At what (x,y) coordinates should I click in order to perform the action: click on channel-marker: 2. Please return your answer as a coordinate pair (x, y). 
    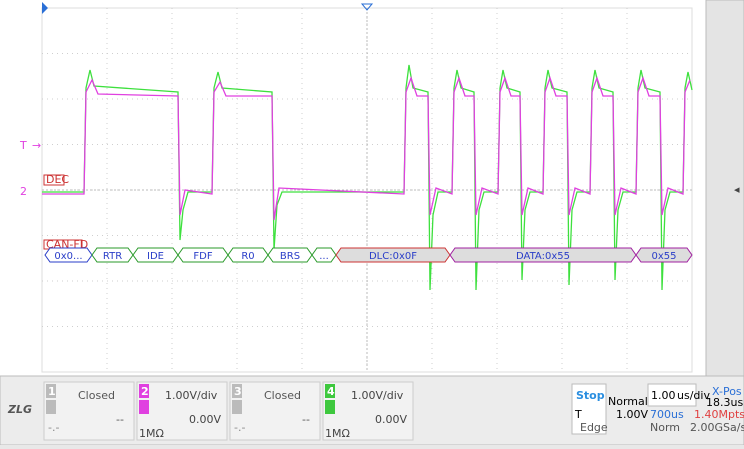
    Looking at the image, I should click on (23, 191).